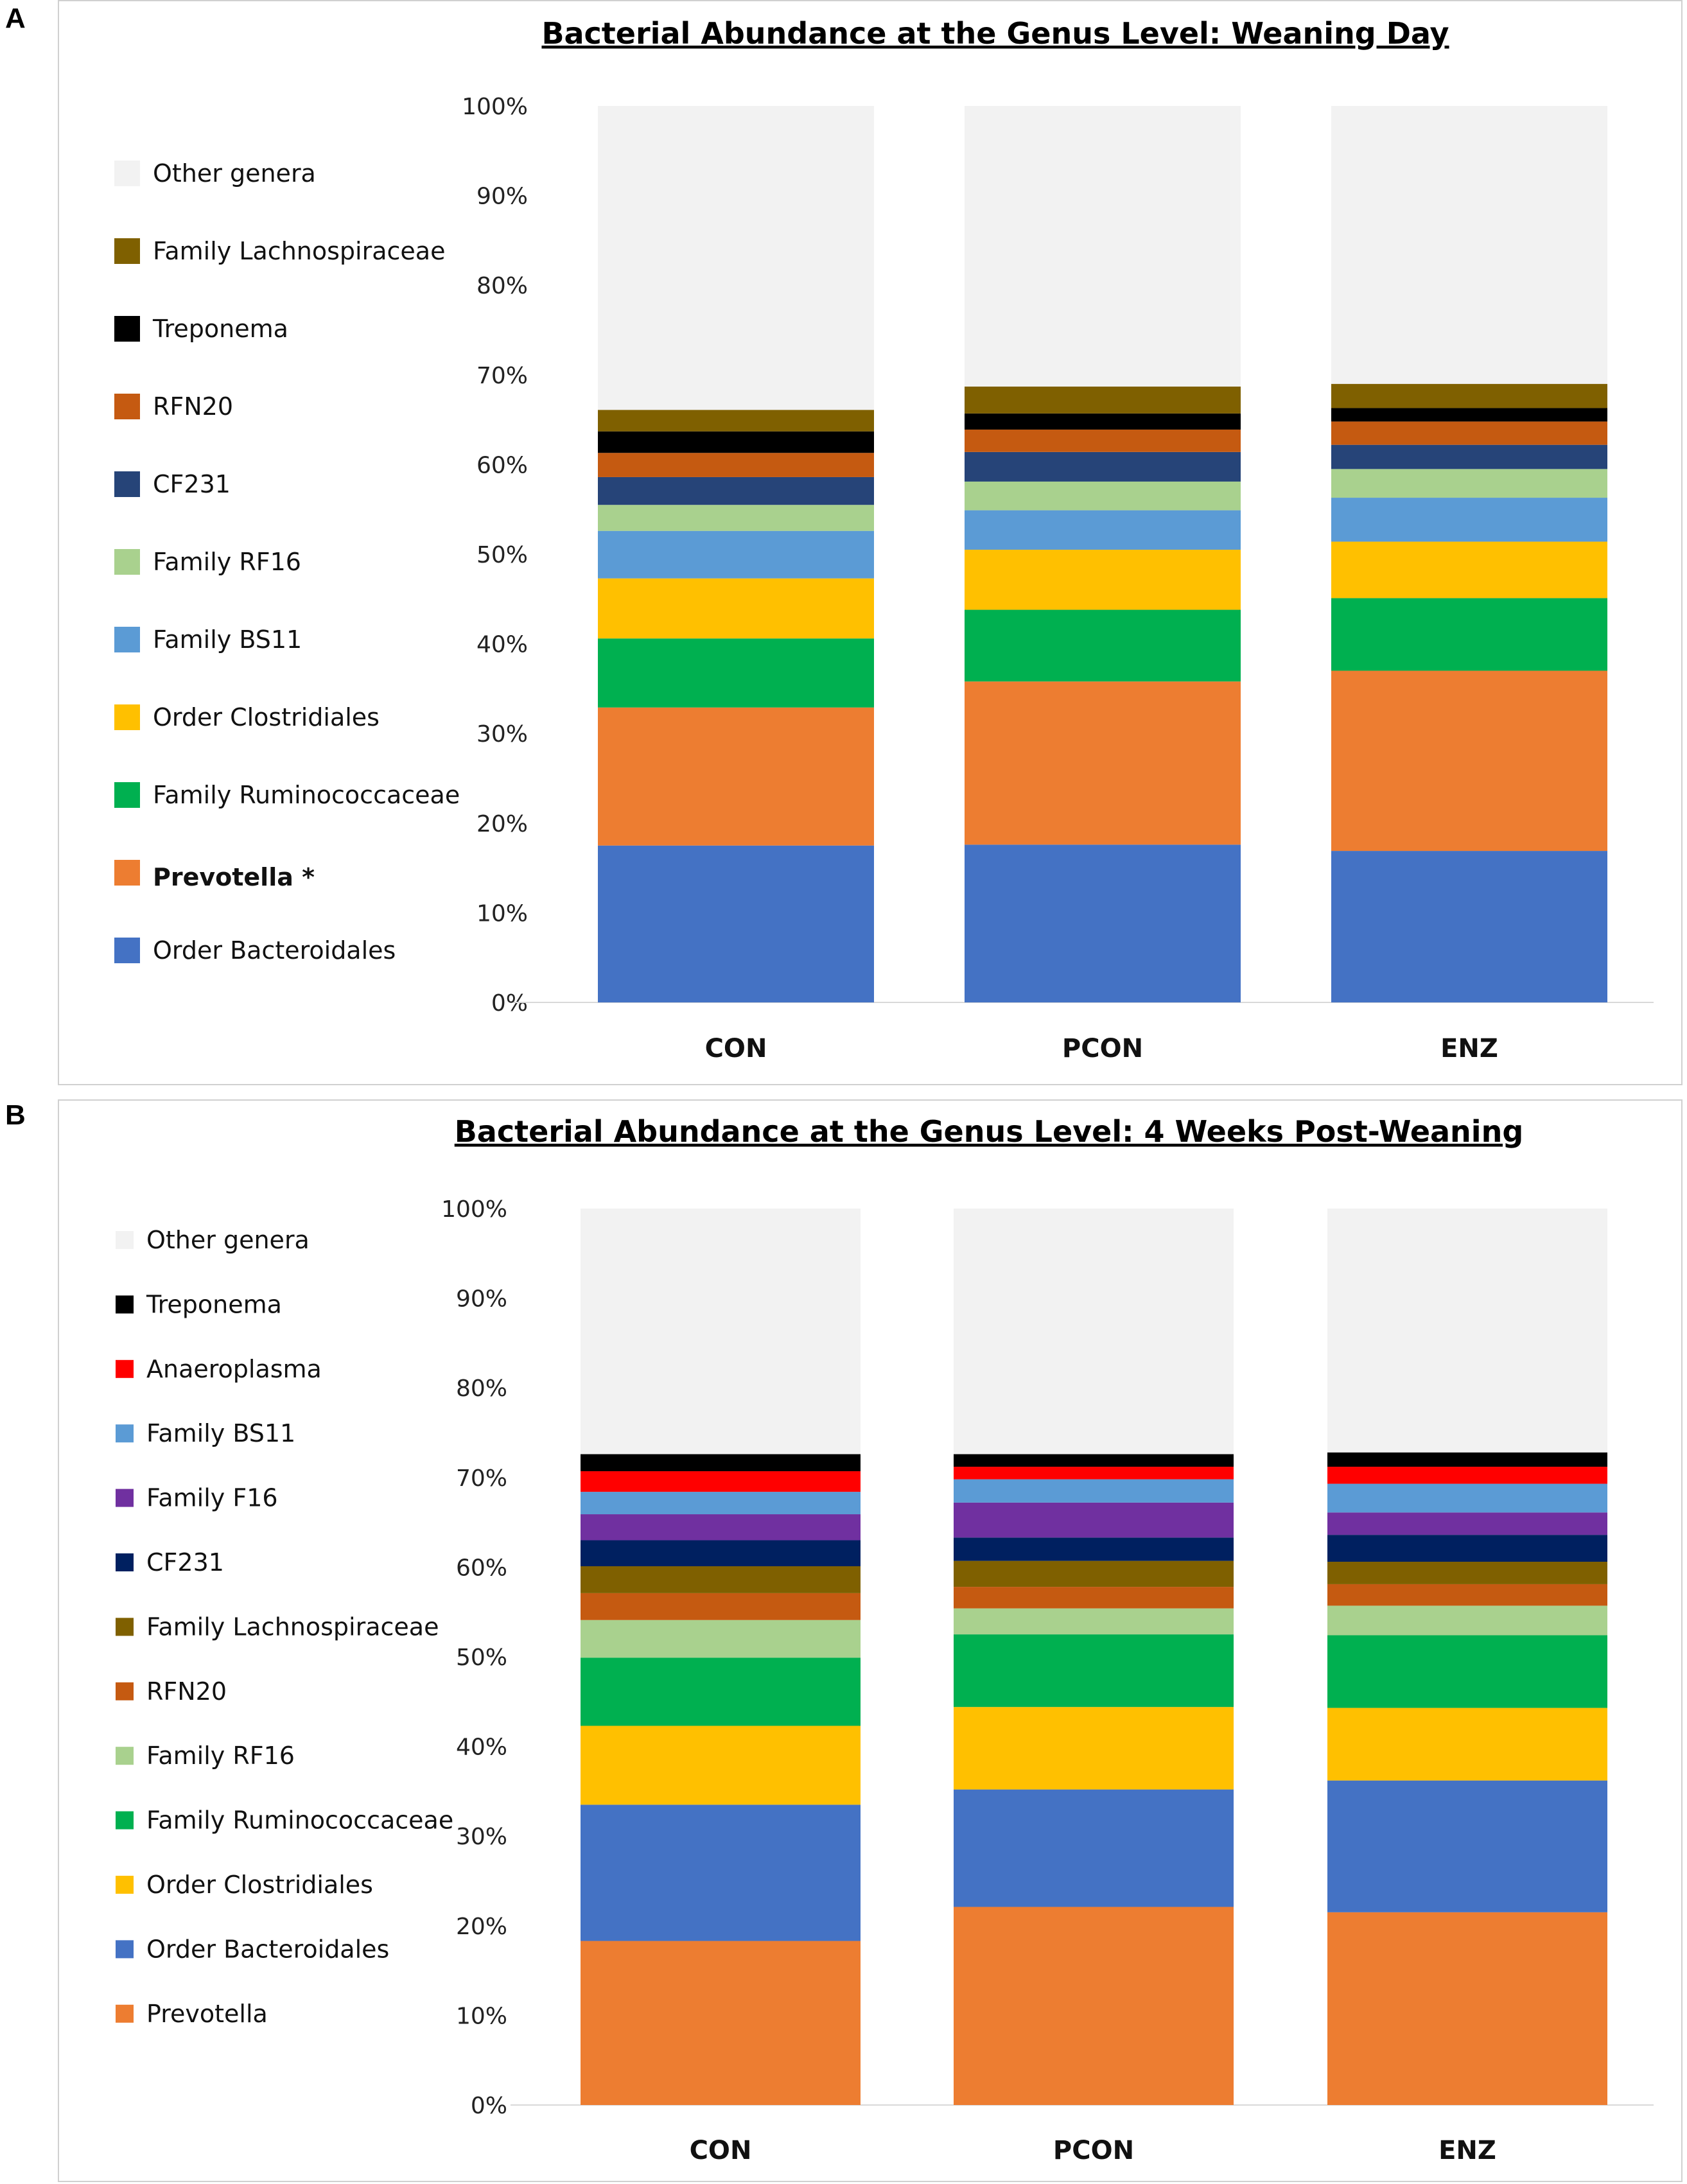  Describe the element at coordinates (1469, 1048) in the screenshot. I see `x-category-label: ENZ` at that location.